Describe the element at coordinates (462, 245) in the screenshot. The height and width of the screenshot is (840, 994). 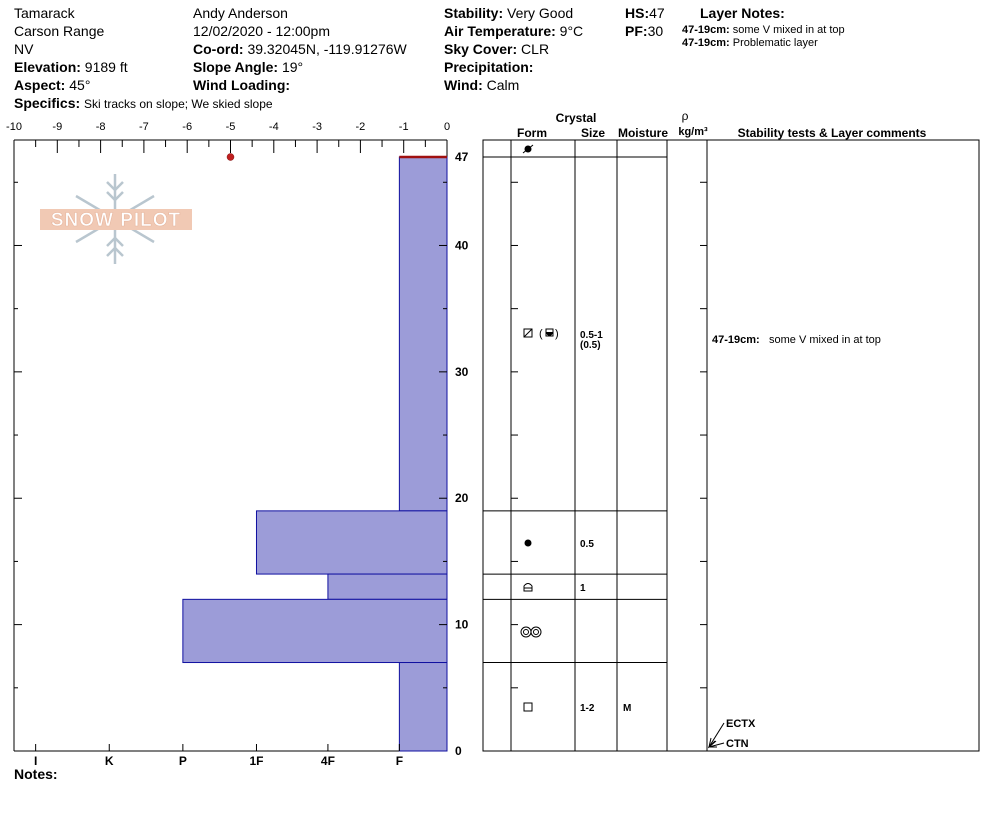
I see `depth-tick-label: 40` at that location.